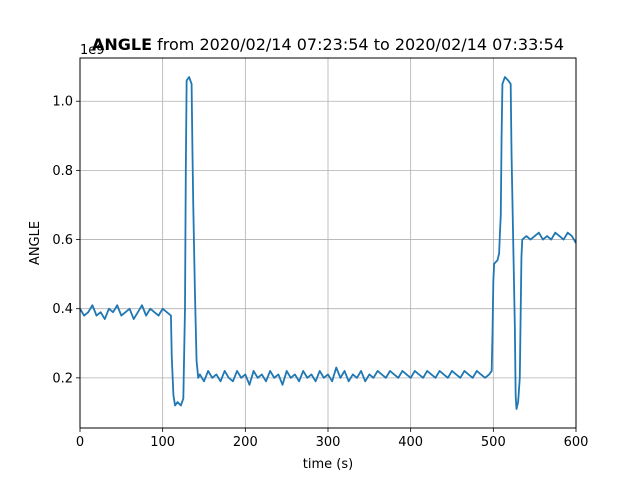 This screenshot has height=480, width=640. Describe the element at coordinates (162, 442) in the screenshot. I see `x-tick-label: 100` at that location.